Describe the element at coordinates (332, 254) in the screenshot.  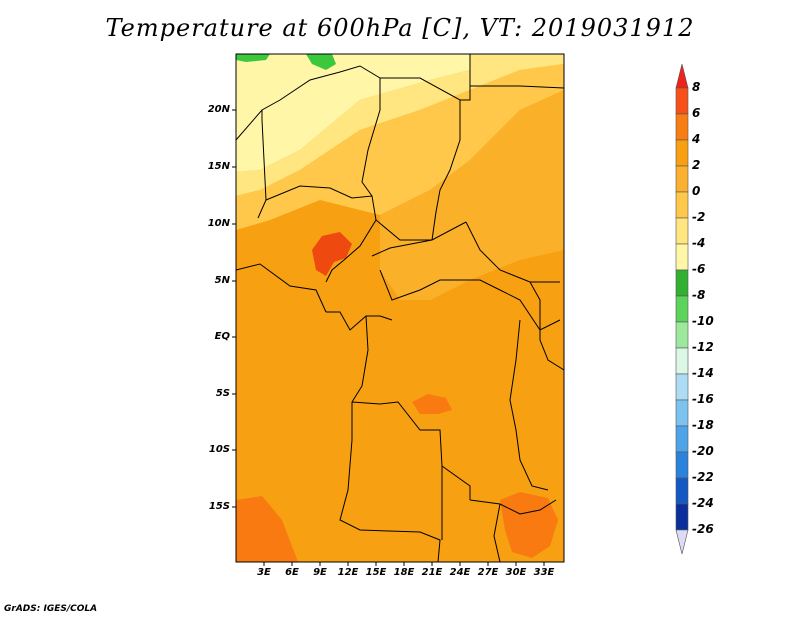
I see `field-patch-hot-cameroon` at that location.